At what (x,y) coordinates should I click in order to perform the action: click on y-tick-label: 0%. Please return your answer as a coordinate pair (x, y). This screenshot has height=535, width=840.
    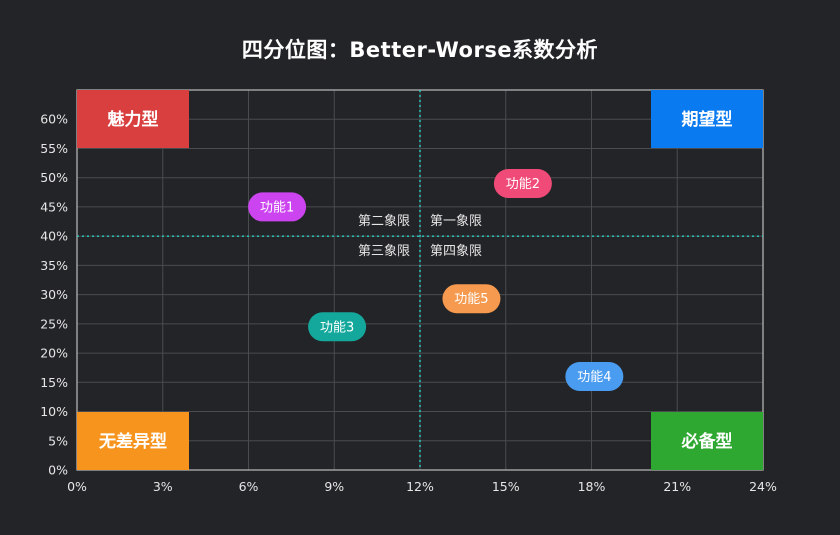
    Looking at the image, I should click on (58, 470).